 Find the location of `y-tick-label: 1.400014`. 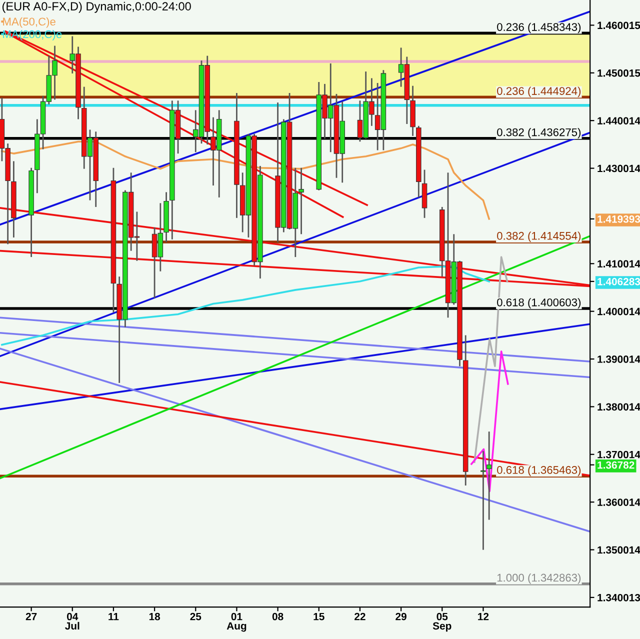

y-tick-label: 1.400014 is located at coordinates (619, 312).